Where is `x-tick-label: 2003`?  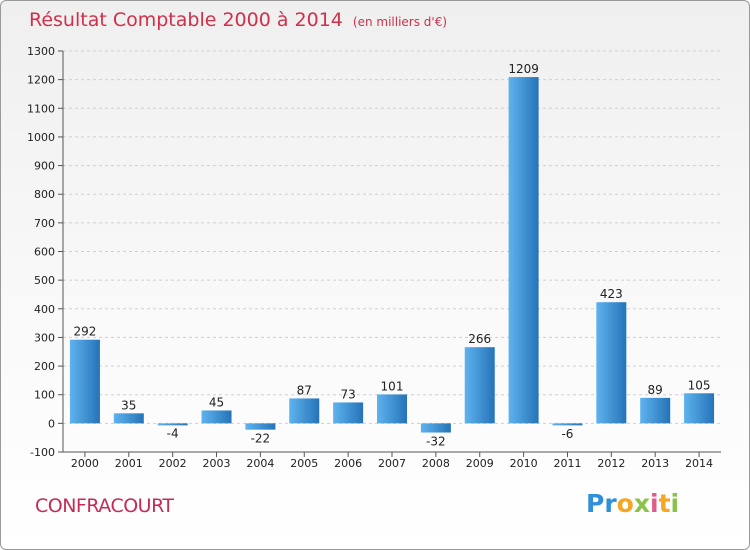 x-tick-label: 2003 is located at coordinates (217, 463).